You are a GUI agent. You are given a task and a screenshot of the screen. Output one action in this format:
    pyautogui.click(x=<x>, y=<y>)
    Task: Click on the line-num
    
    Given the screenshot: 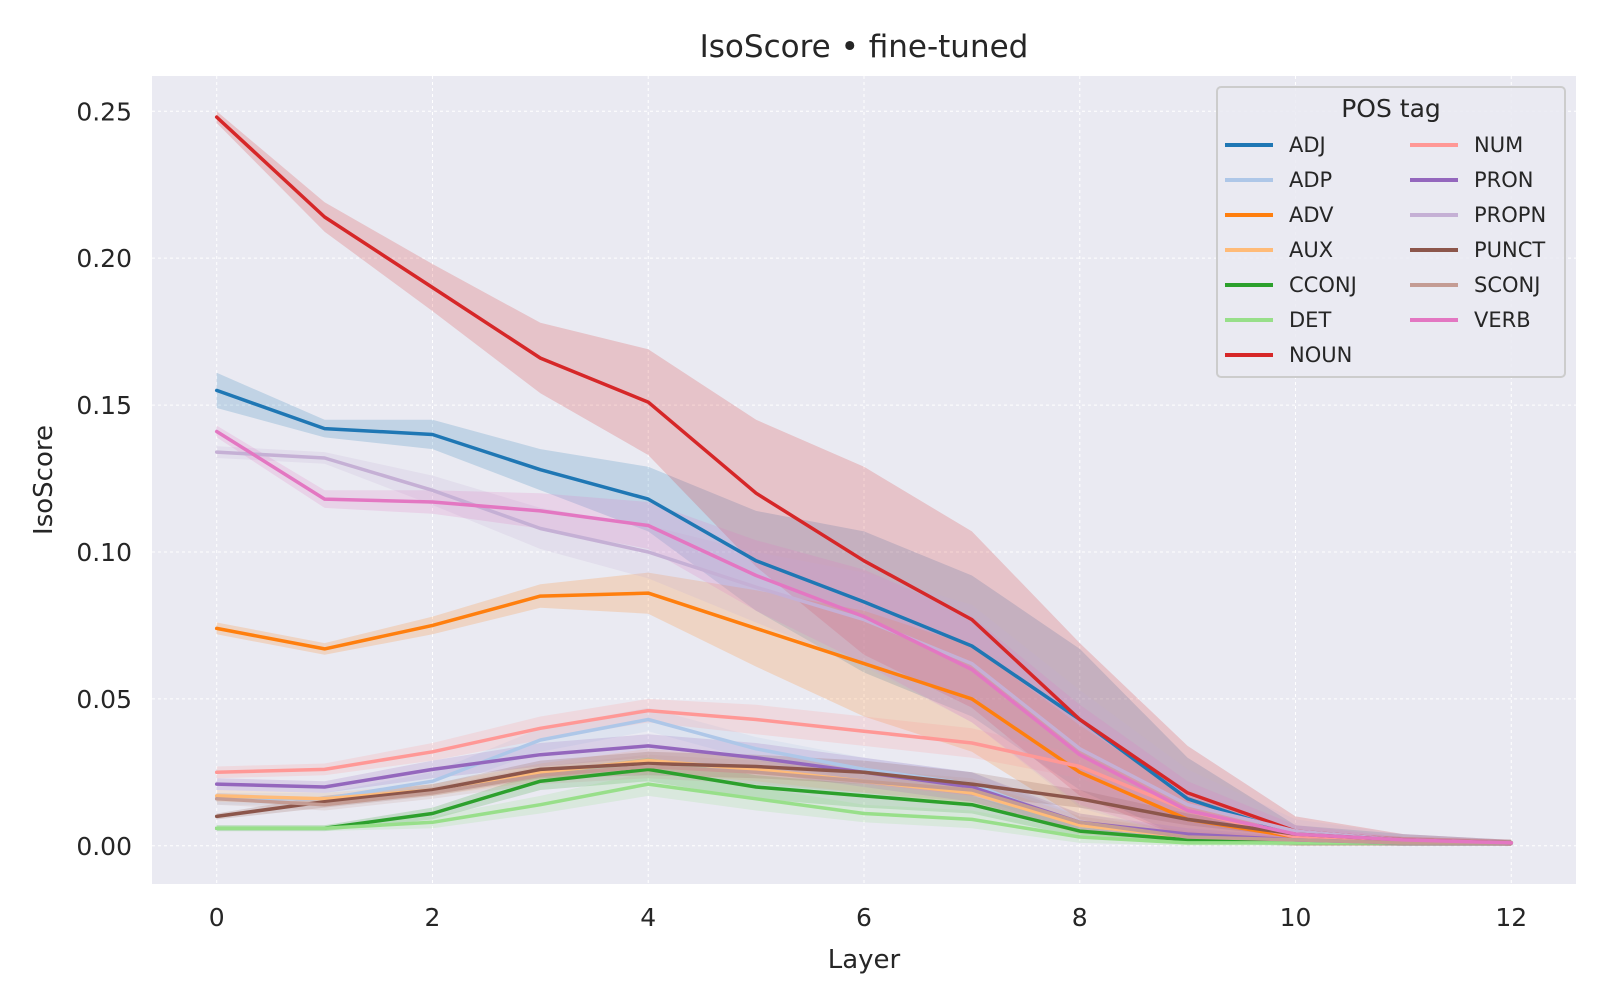 What is the action you would take?
    pyautogui.click(x=864, y=776)
    